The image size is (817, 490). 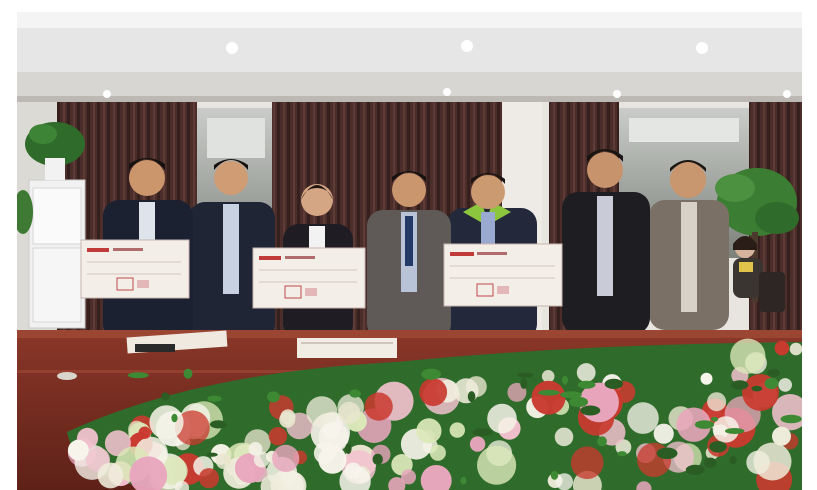 I want to click on cheques, so click(x=321, y=274).